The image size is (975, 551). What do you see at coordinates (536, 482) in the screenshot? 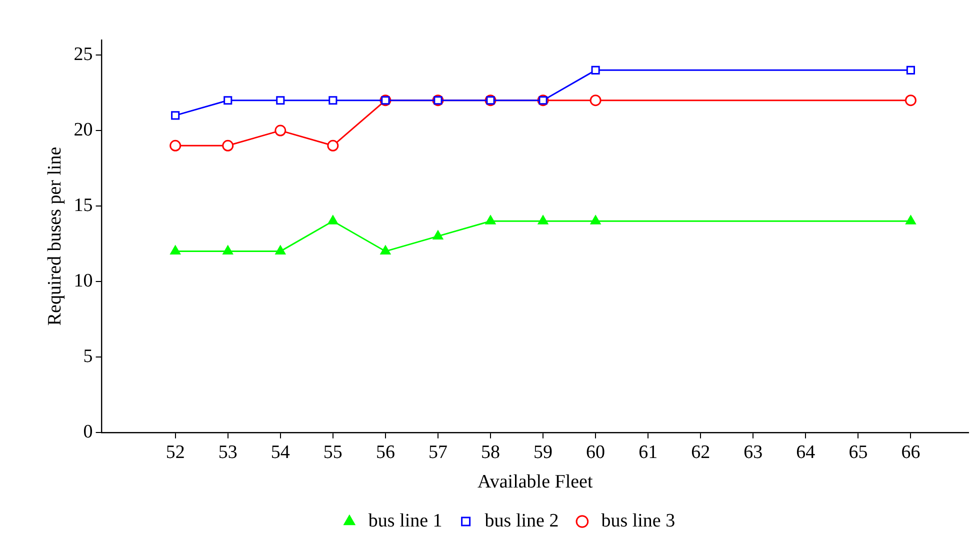
I see `x-axis-title: Available Fleet` at bounding box center [536, 482].